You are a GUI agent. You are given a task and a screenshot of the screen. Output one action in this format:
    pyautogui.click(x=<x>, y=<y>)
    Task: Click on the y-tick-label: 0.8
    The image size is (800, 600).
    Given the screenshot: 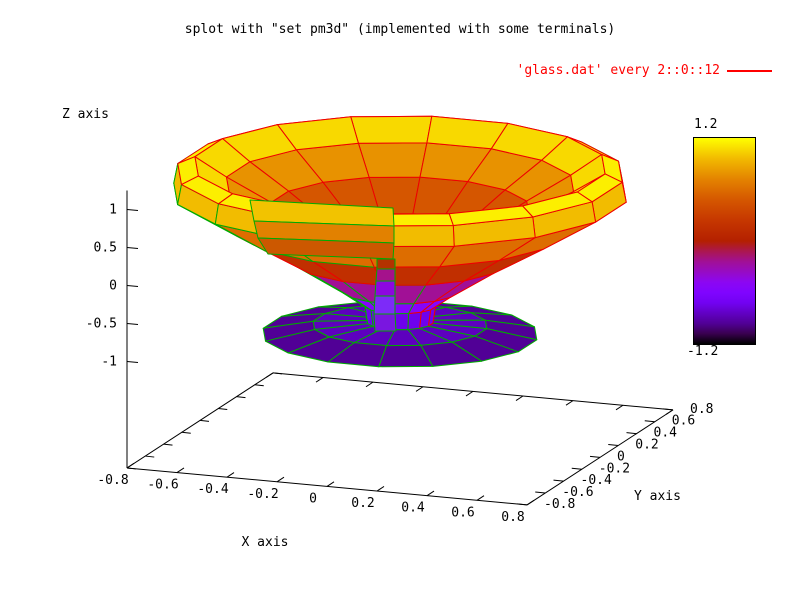 What is the action you would take?
    pyautogui.click(x=701, y=409)
    